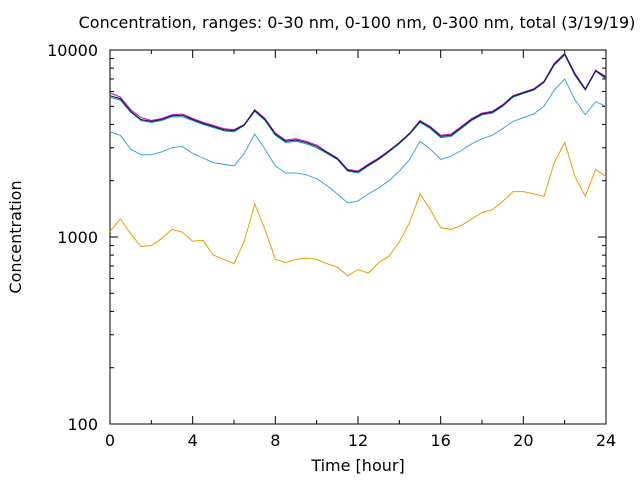  What do you see at coordinates (275, 440) in the screenshot?
I see `x-tick-label: 8` at bounding box center [275, 440].